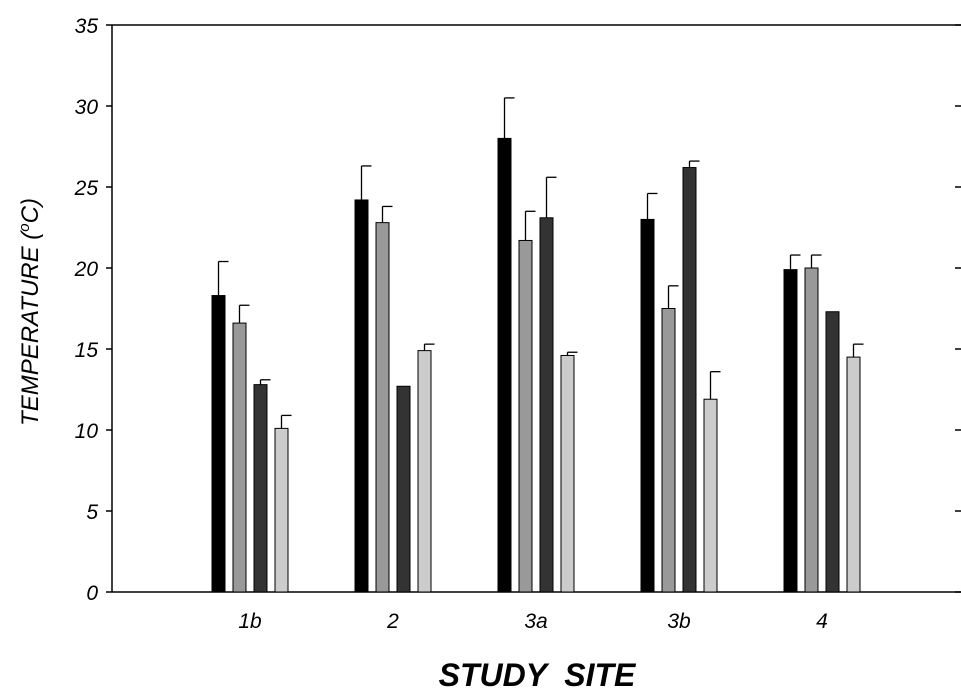 The height and width of the screenshot is (691, 961). I want to click on y-tick-label: 0, so click(92, 593).